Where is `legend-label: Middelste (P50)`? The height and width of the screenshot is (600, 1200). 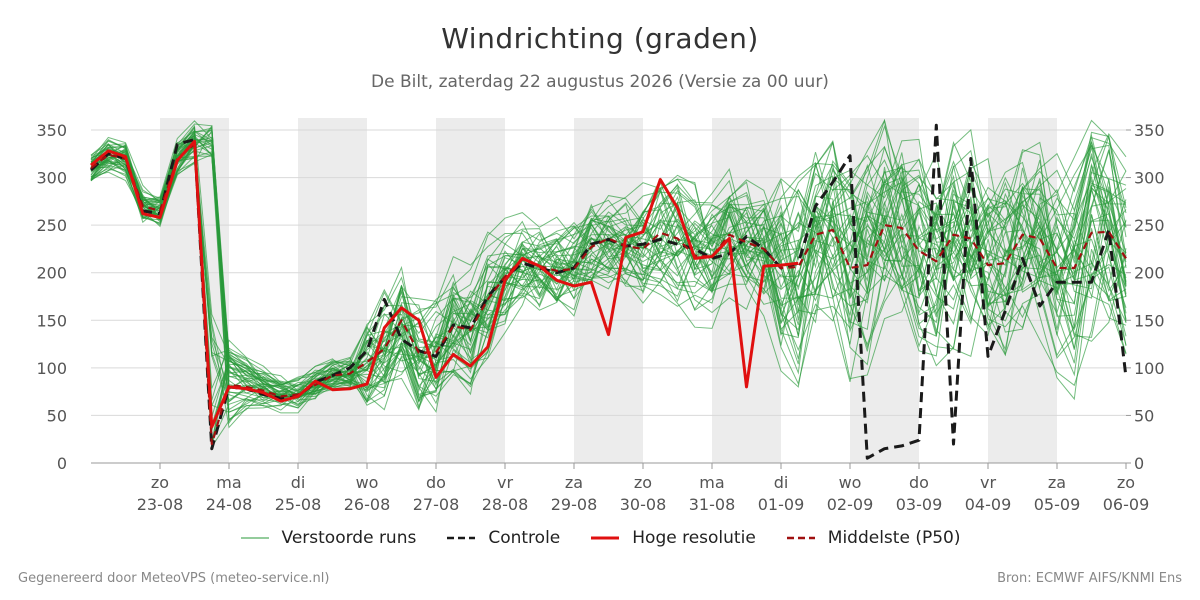 legend-label: Middelste (P50) is located at coordinates (894, 538).